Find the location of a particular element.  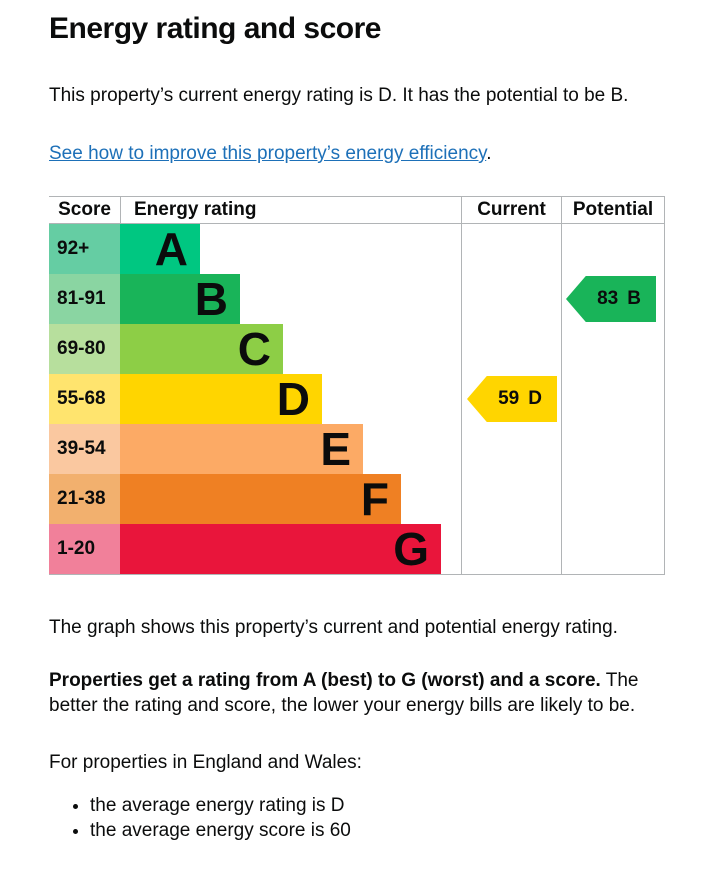

chart-header-row: Score Energy rating Current Potential is located at coordinates (357, 210).